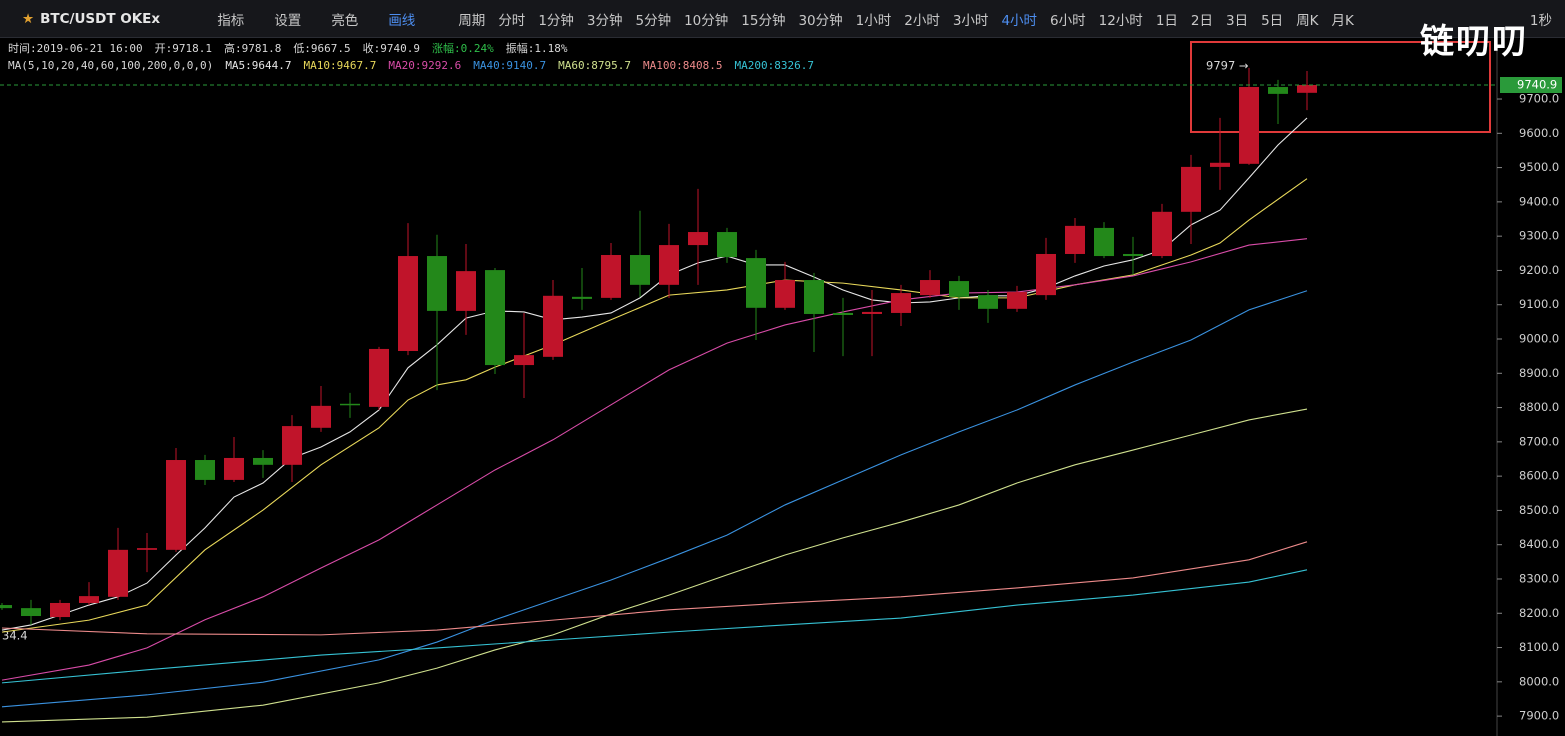  What do you see at coordinates (682, 65) in the screenshot?
I see `legend-entry: MA100:8408.5` at bounding box center [682, 65].